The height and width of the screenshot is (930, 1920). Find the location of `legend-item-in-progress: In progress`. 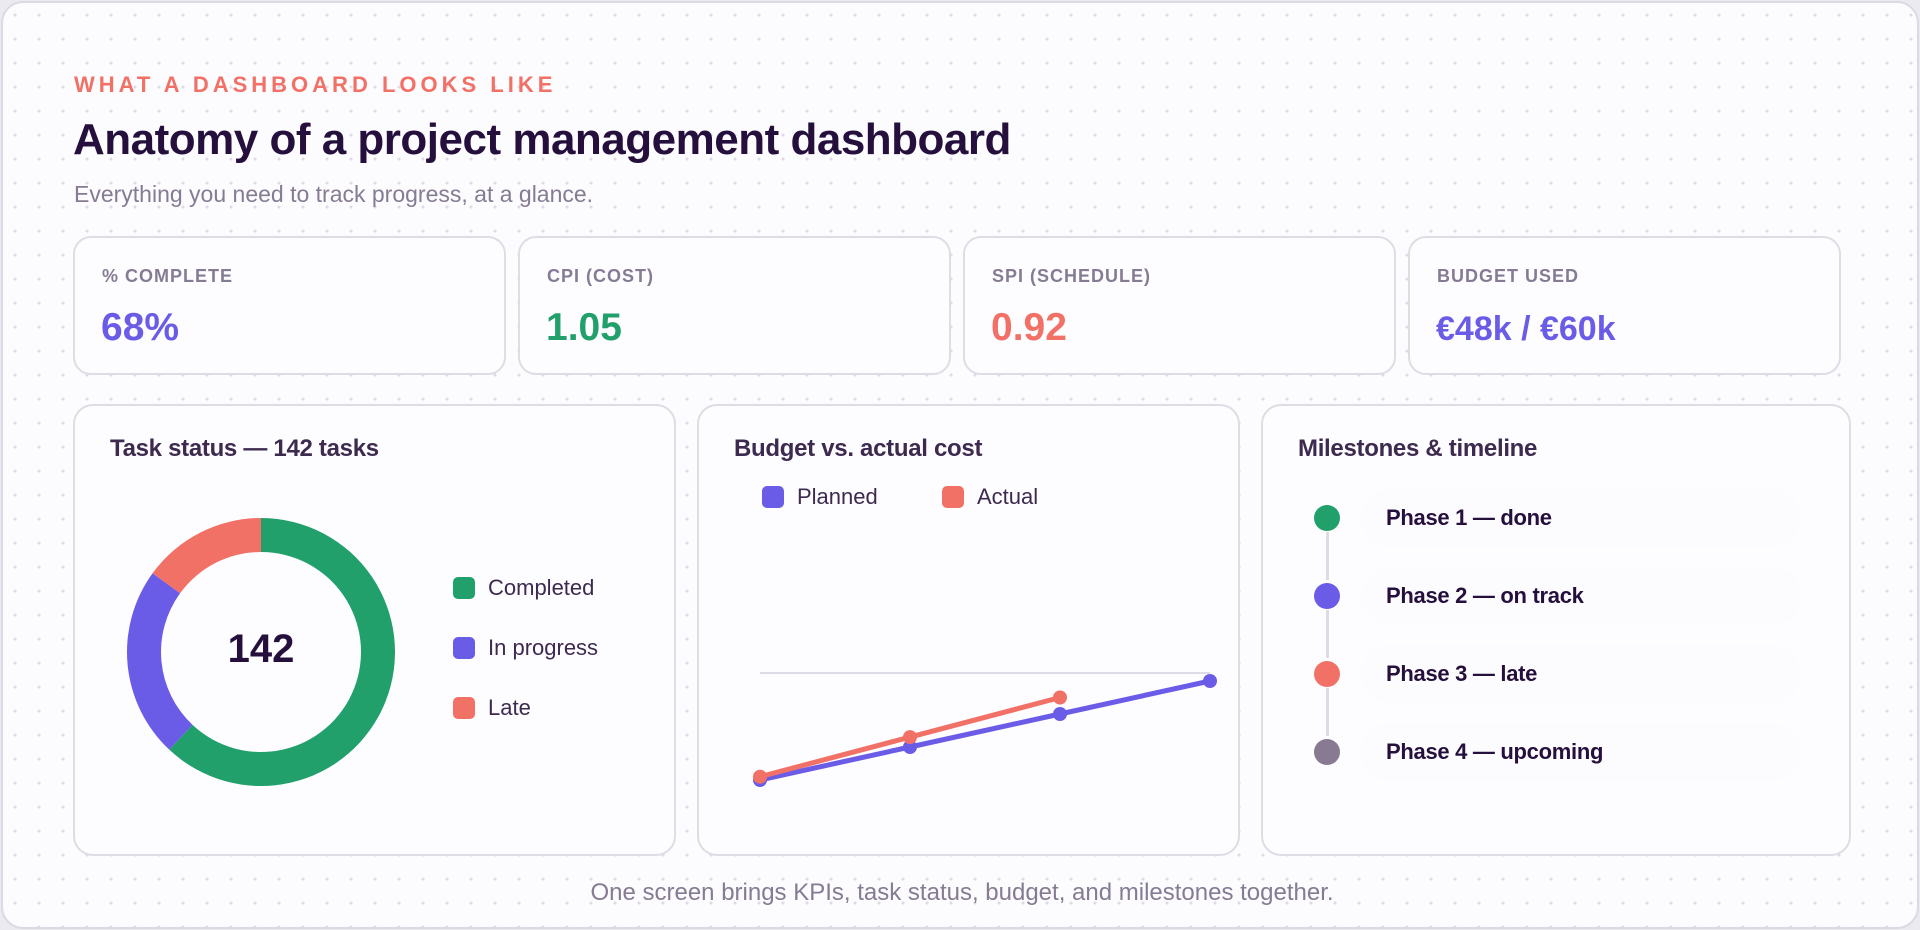

legend-item-in-progress: In progress is located at coordinates (525, 648).